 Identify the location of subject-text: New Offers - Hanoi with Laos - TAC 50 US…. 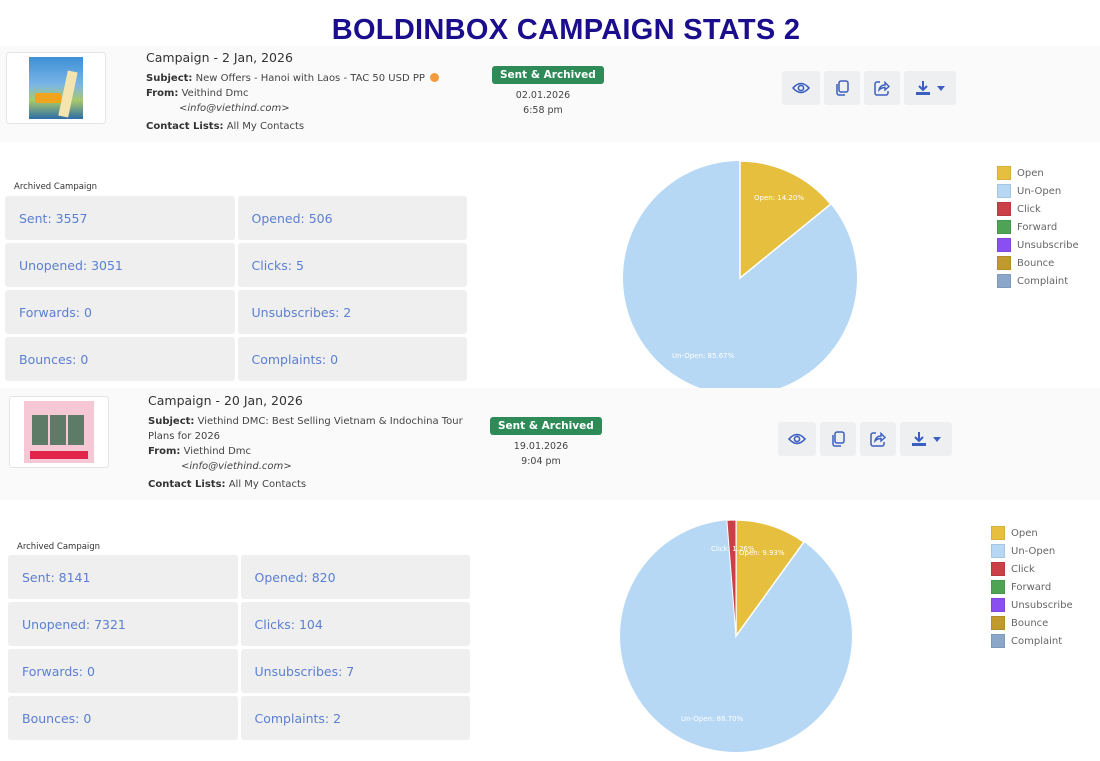
(310, 78).